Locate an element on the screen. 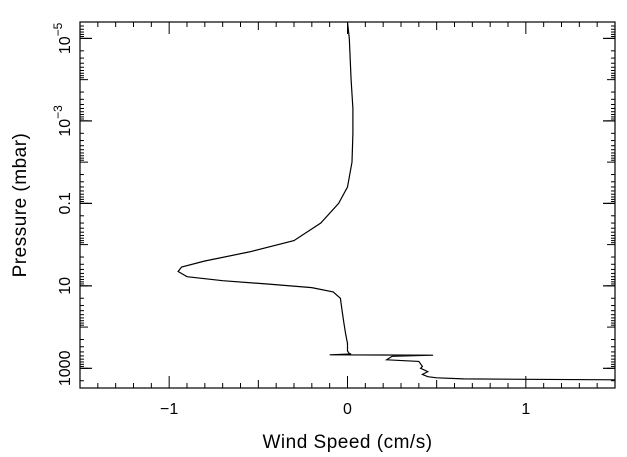 Image resolution: width=627 pixels, height=457 pixels. x-tick-label: 1 is located at coordinates (525, 409).